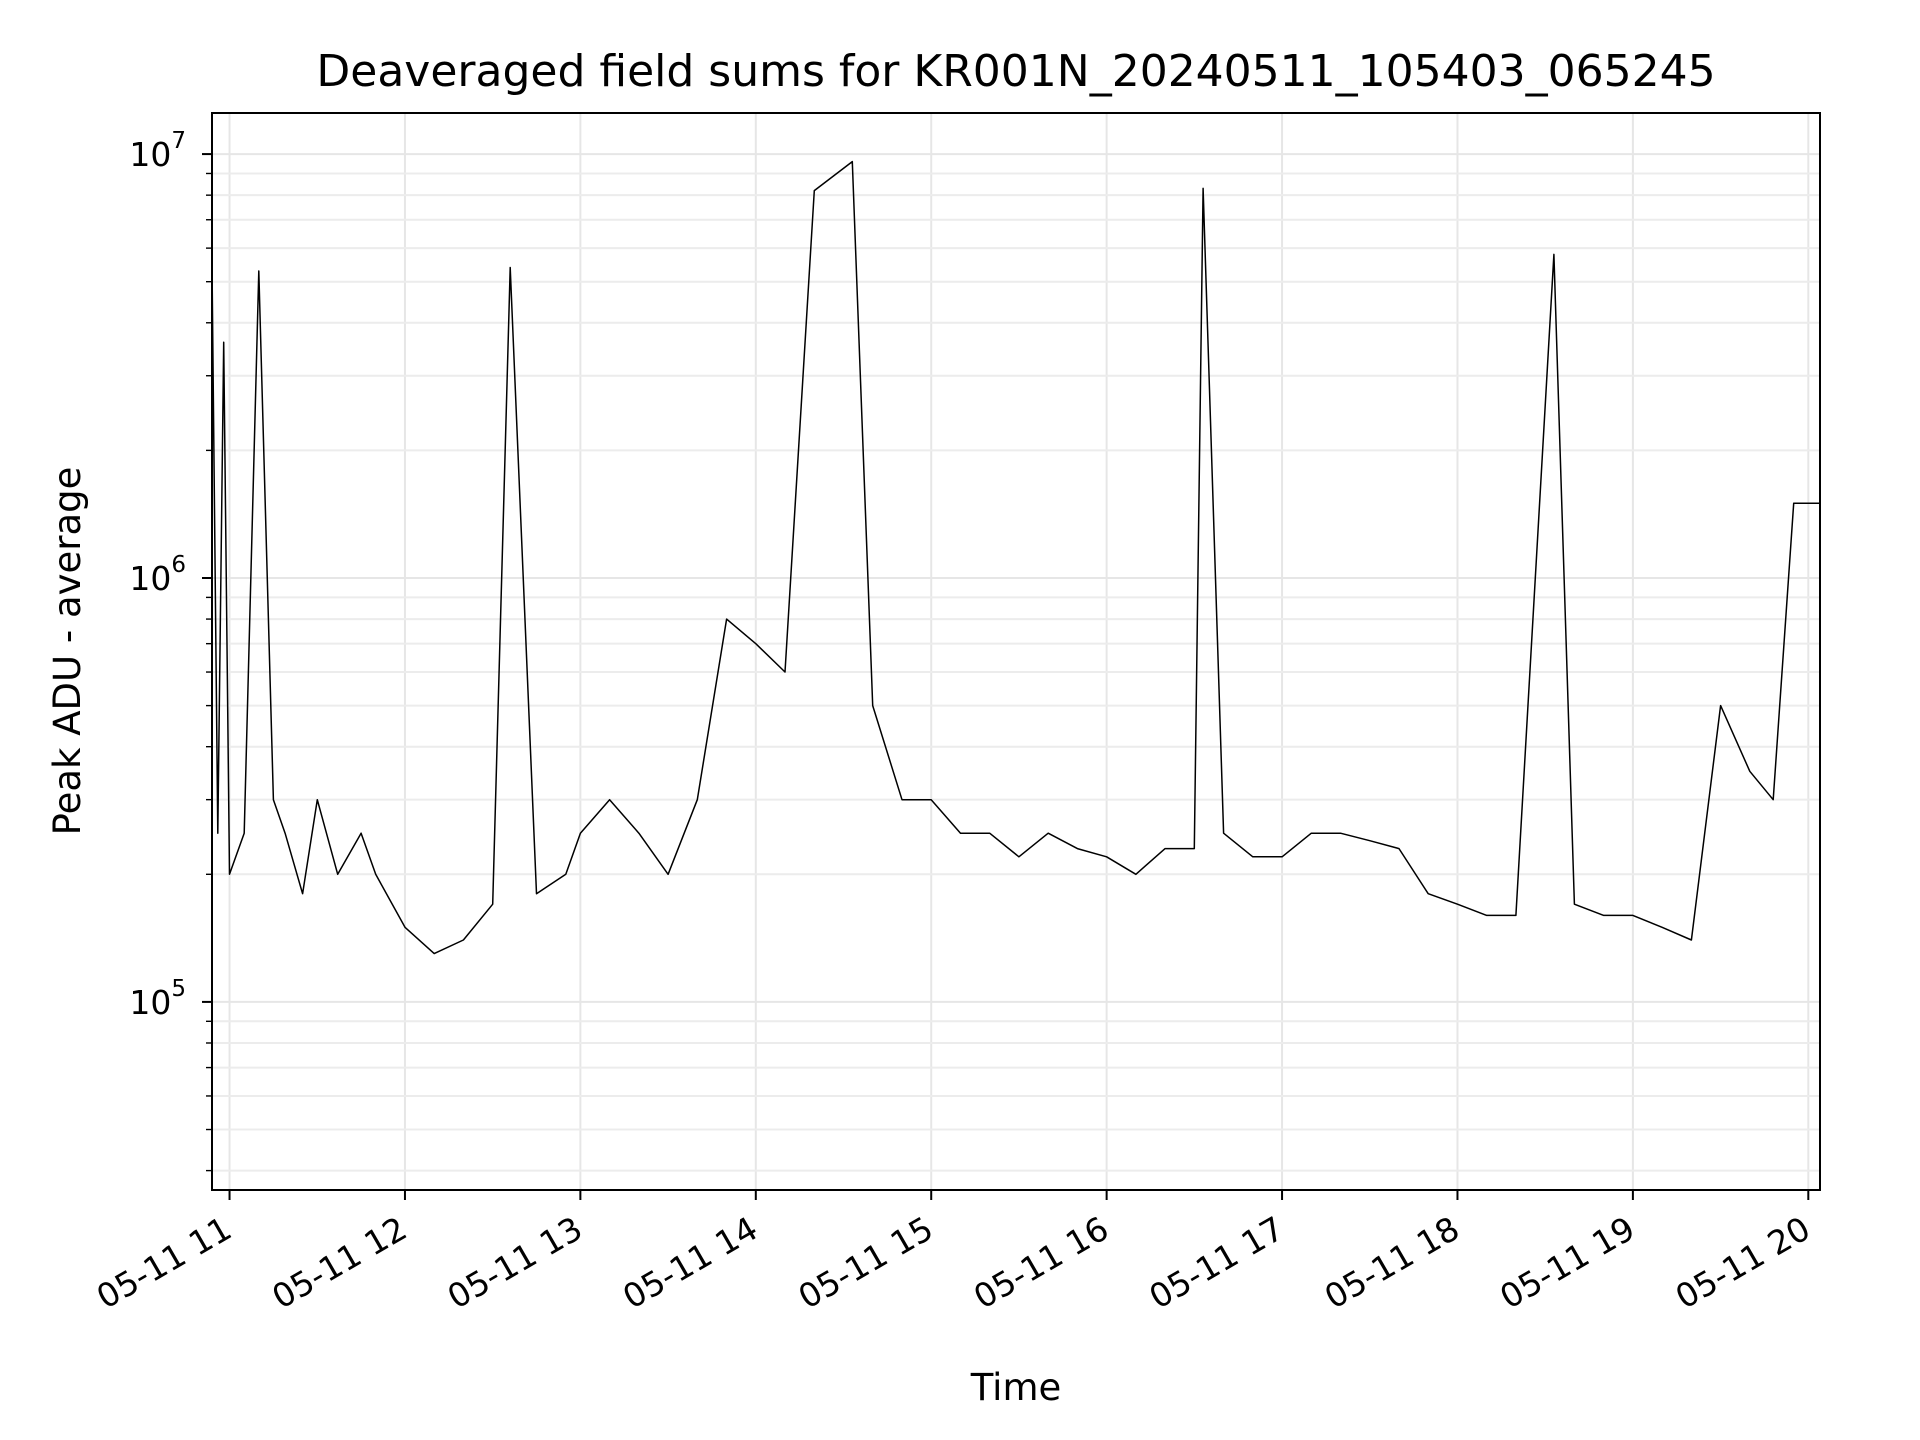  Describe the element at coordinates (157, 999) in the screenshot. I see `y-tick-label: 10⁵` at that location.